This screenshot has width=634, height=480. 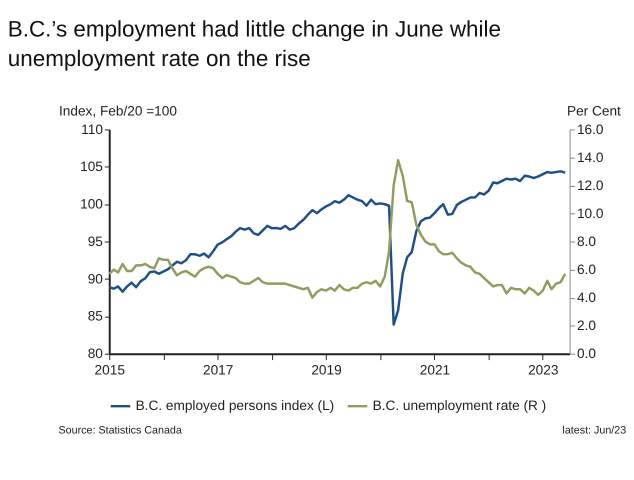 I want to click on legend-label: B.C. unemployment rate (R ), so click(x=459, y=406).